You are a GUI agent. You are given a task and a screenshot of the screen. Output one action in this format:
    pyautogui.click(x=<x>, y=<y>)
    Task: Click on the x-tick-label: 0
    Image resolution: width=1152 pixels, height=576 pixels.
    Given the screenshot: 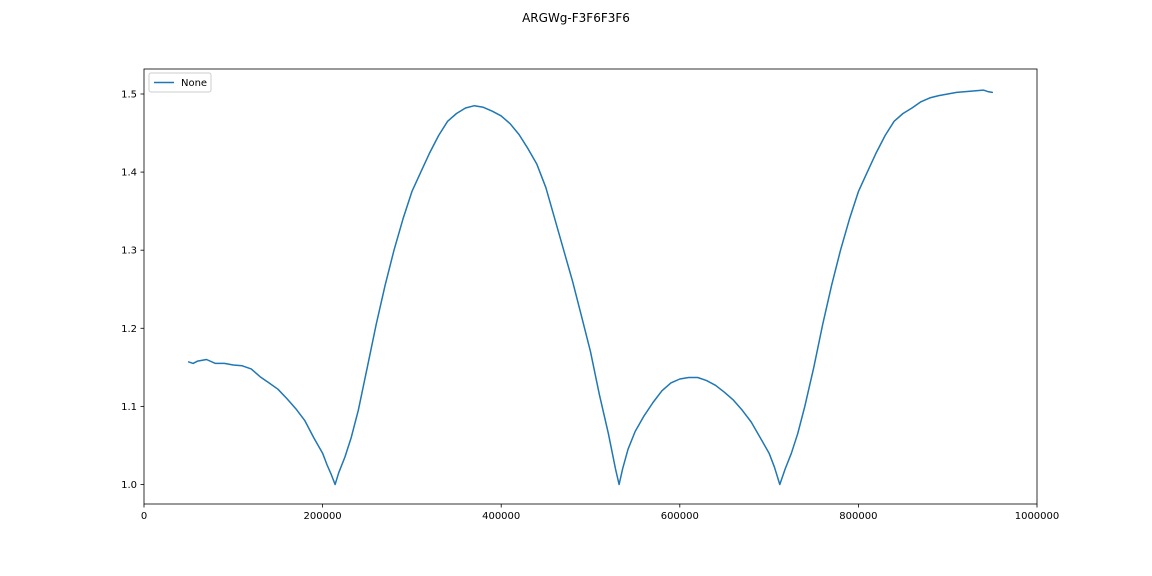 What is the action you would take?
    pyautogui.click(x=144, y=516)
    